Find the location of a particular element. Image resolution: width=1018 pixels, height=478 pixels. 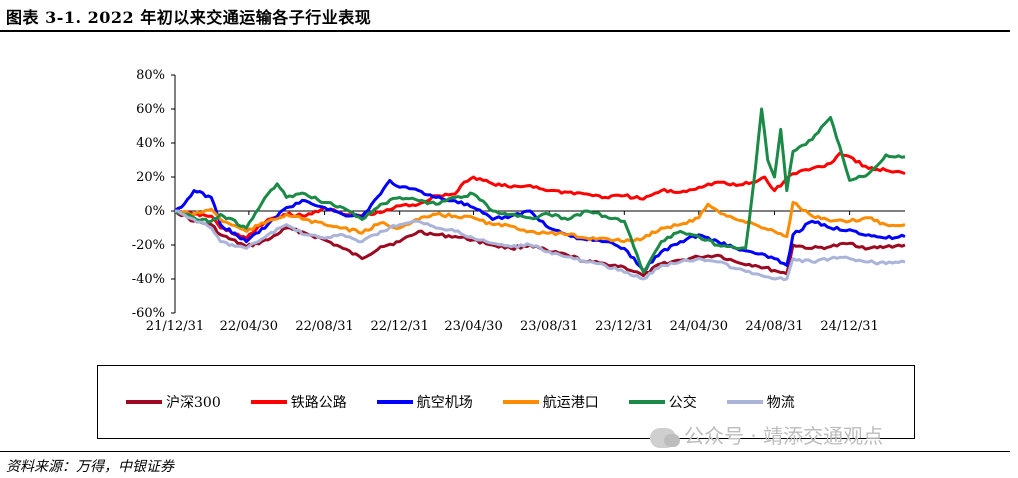

x-tick-label: 24/12/31 is located at coordinates (849, 326).